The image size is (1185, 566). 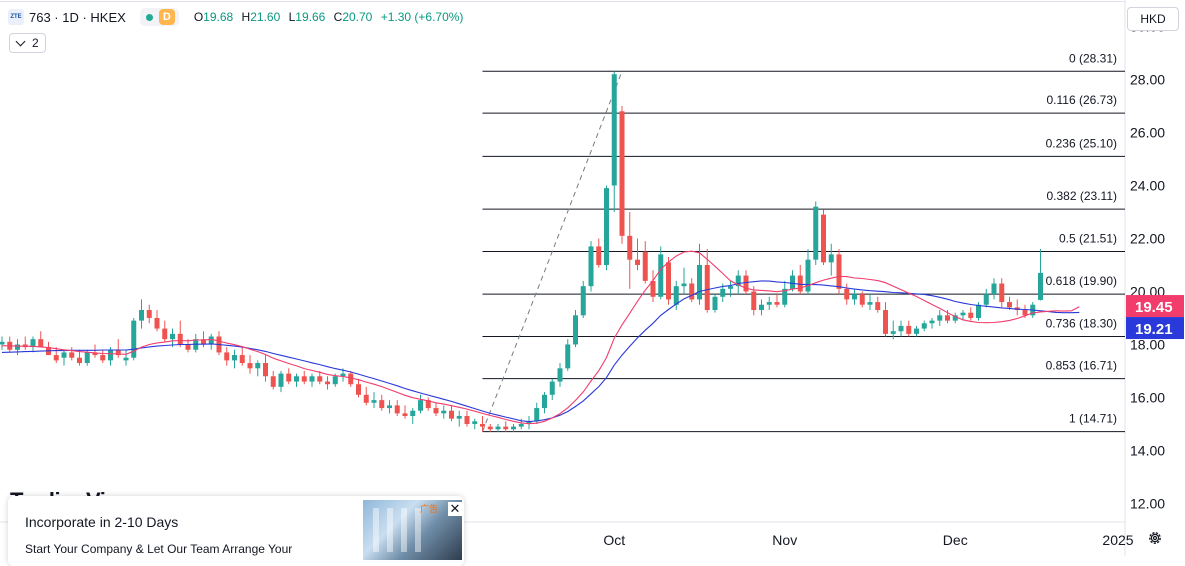 What do you see at coordinates (1093, 419) in the screenshot?
I see `fib-level-label: 1 (14.71)` at bounding box center [1093, 419].